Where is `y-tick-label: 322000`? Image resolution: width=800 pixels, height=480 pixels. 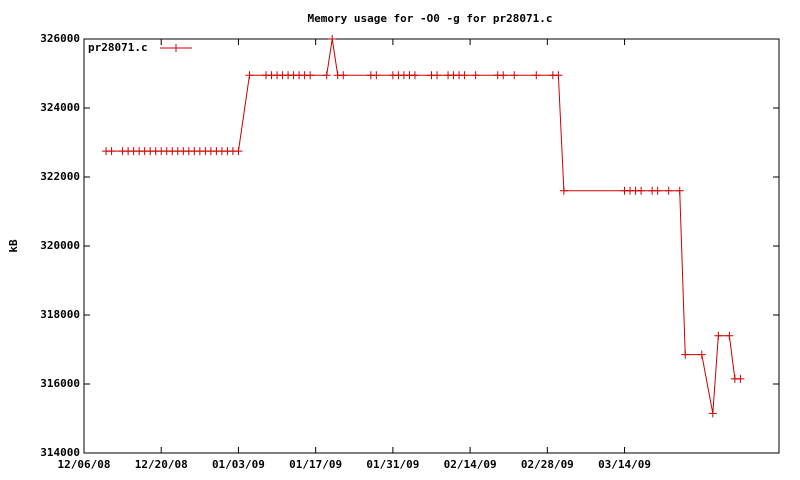 y-tick-label: 322000 is located at coordinates (60, 176).